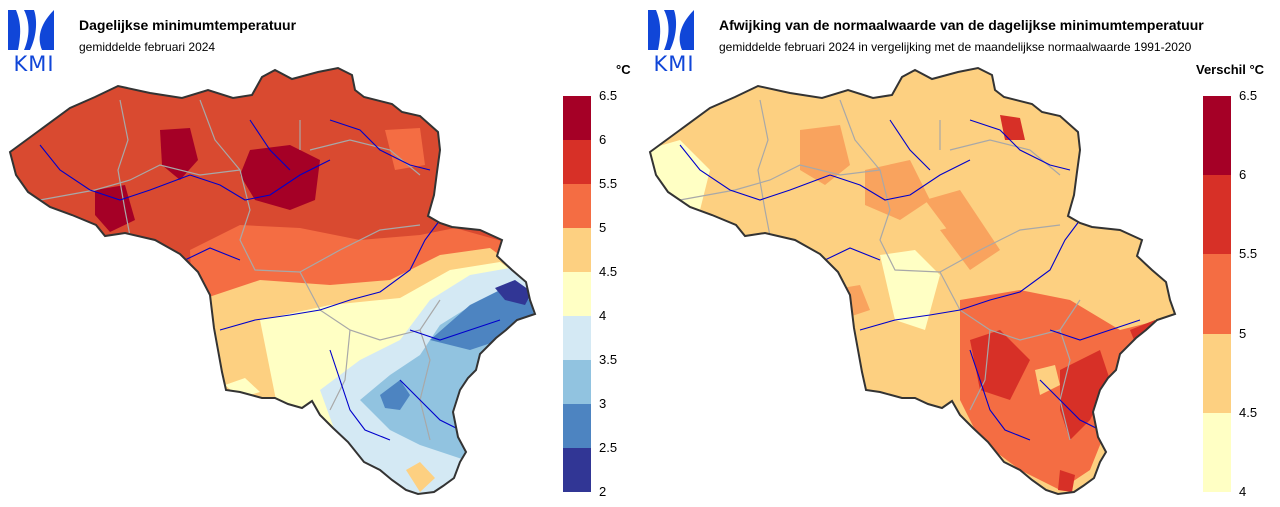 This screenshot has height=507, width=1280. I want to click on map-title: Dagelijkse minimumtemperatuur, so click(188, 25).